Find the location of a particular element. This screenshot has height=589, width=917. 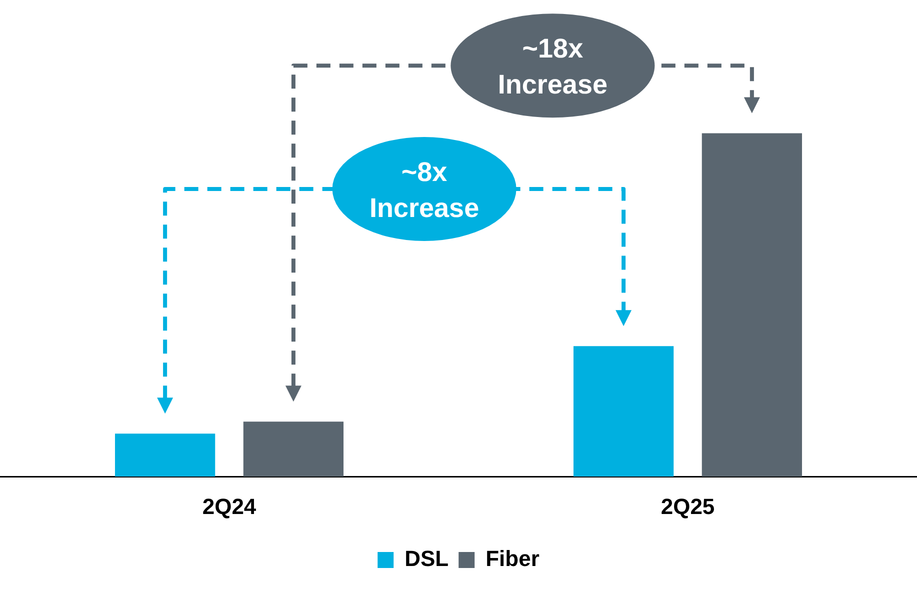

legend-label: DSL is located at coordinates (426, 559).